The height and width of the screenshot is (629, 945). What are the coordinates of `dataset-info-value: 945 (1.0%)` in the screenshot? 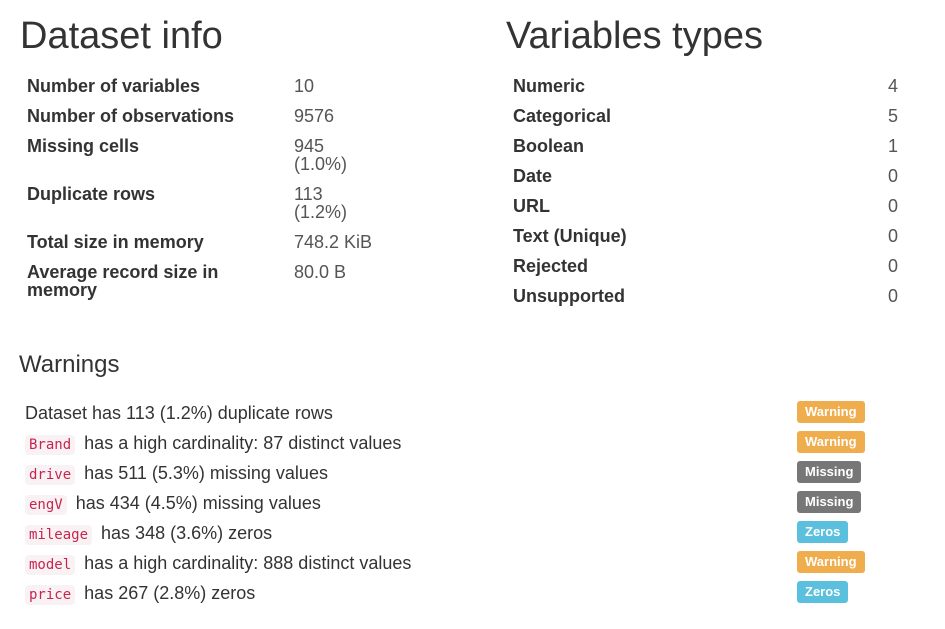 It's located at (333, 155).